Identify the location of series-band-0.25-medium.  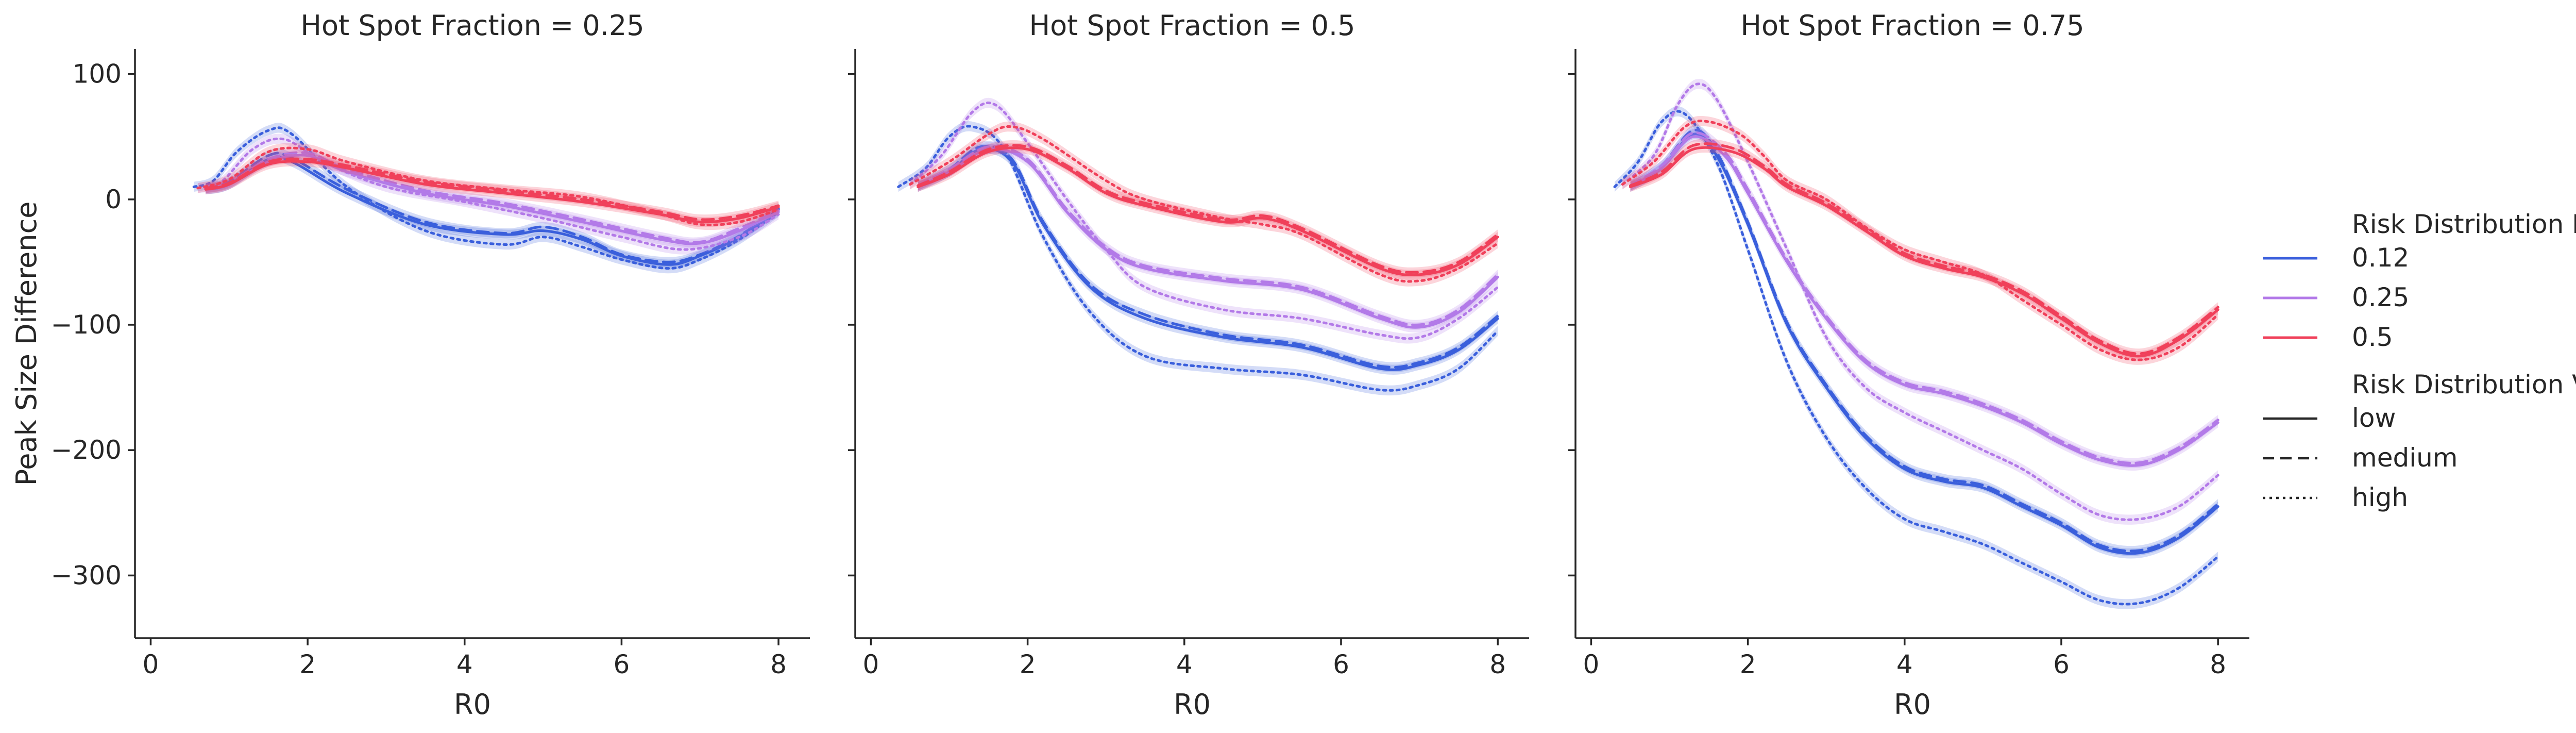
(1924, 298).